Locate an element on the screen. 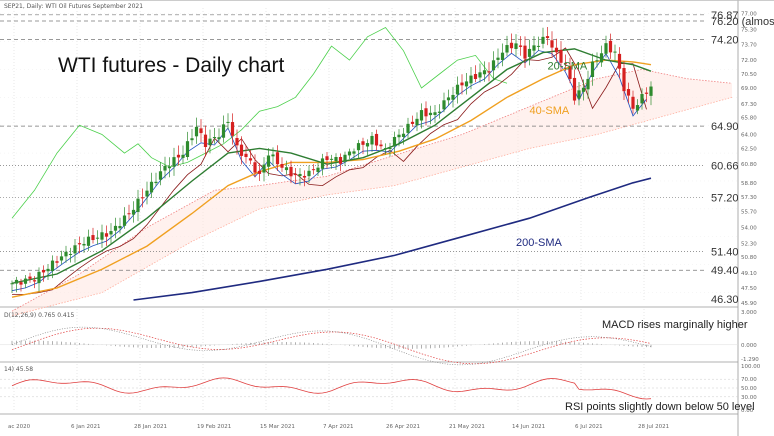  time-tick: 28 Jul 2021 is located at coordinates (653, 427).